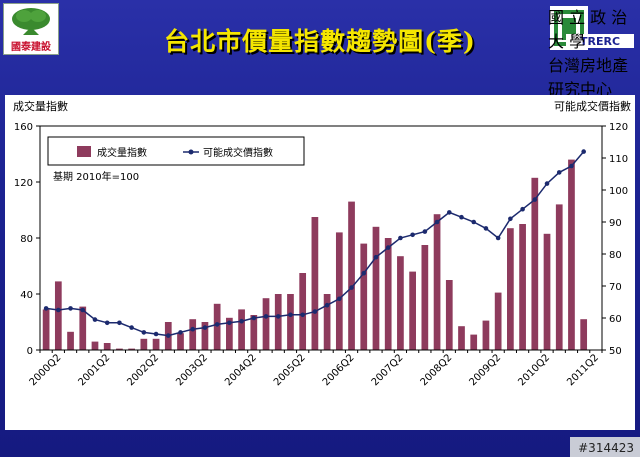  What do you see at coordinates (46, 370) in the screenshot?
I see `x-tick-label: 2000Q2` at bounding box center [46, 370].